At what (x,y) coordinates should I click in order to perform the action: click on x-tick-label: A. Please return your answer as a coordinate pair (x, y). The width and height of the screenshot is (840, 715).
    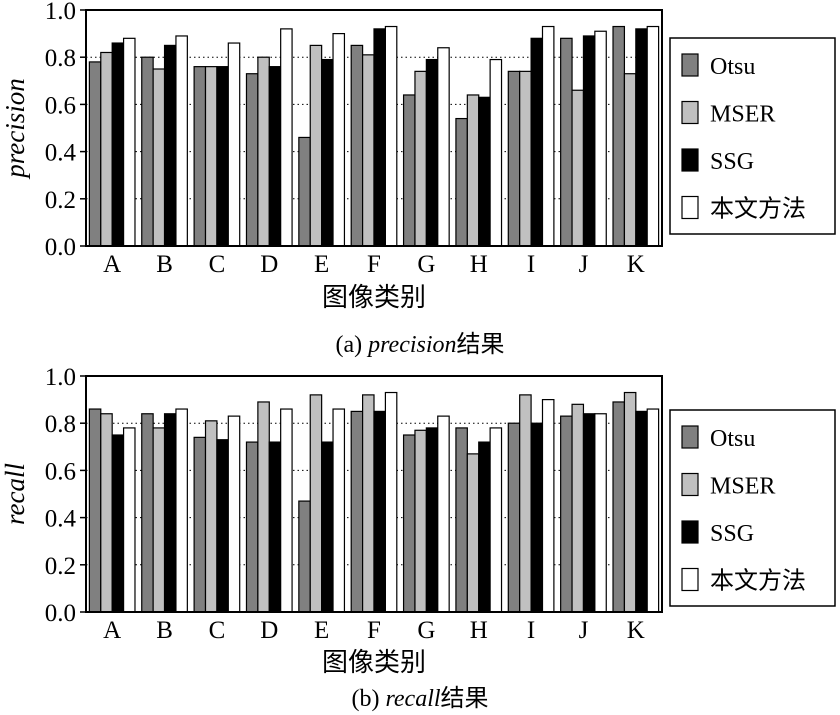
    Looking at the image, I should click on (112, 264).